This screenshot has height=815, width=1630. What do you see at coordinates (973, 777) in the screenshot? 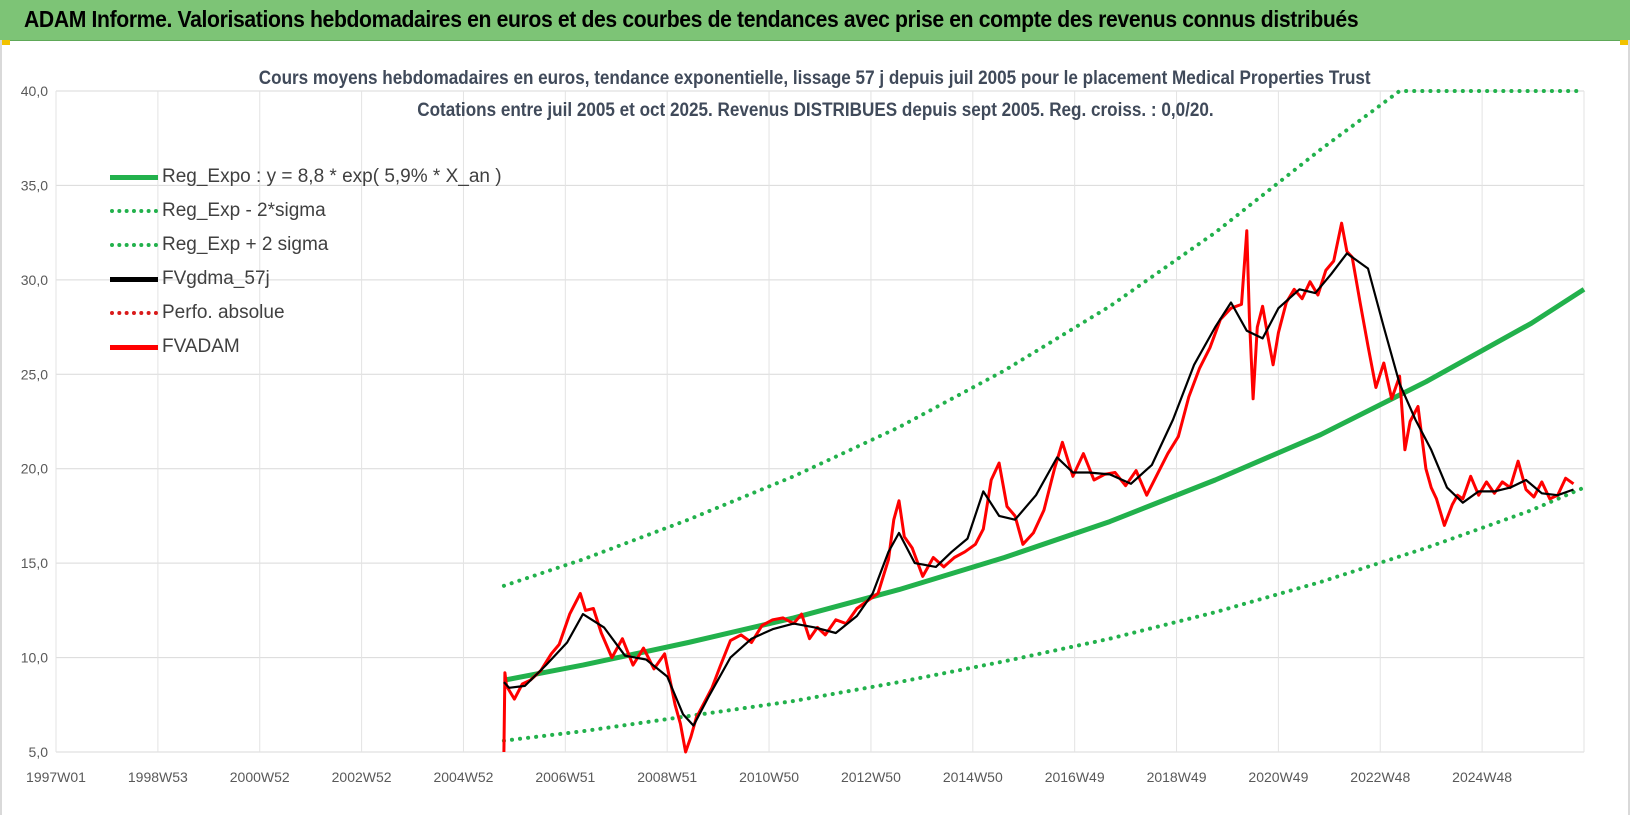
I see `x-tick-label: 2014W50` at bounding box center [973, 777].